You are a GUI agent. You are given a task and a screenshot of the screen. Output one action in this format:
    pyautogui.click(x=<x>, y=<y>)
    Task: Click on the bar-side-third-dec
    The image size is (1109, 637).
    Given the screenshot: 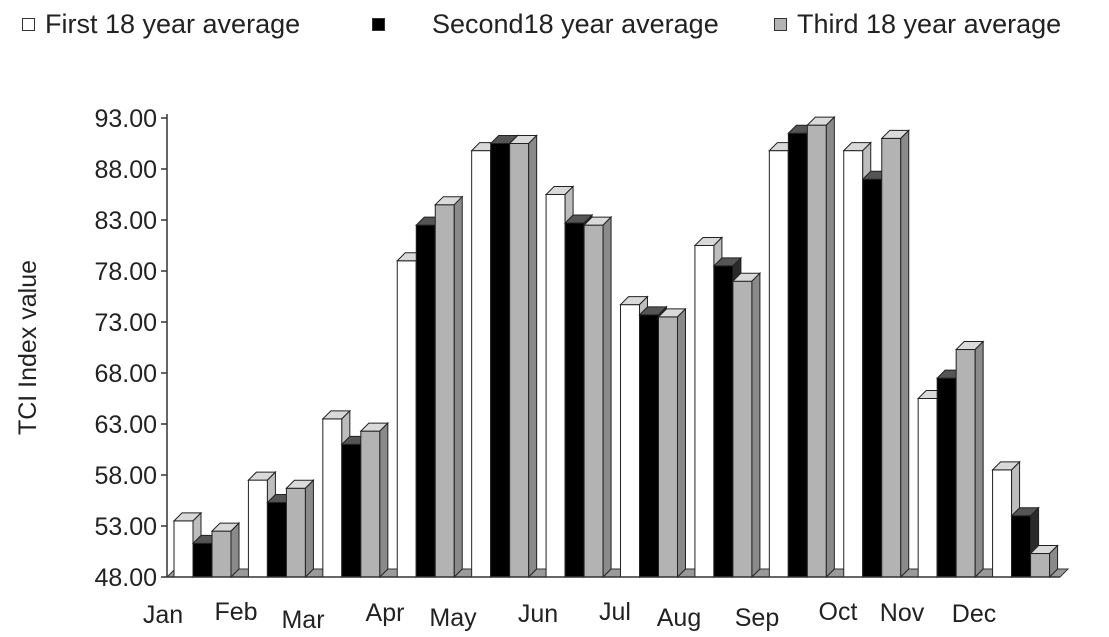 What is the action you would take?
    pyautogui.click(x=1054, y=561)
    